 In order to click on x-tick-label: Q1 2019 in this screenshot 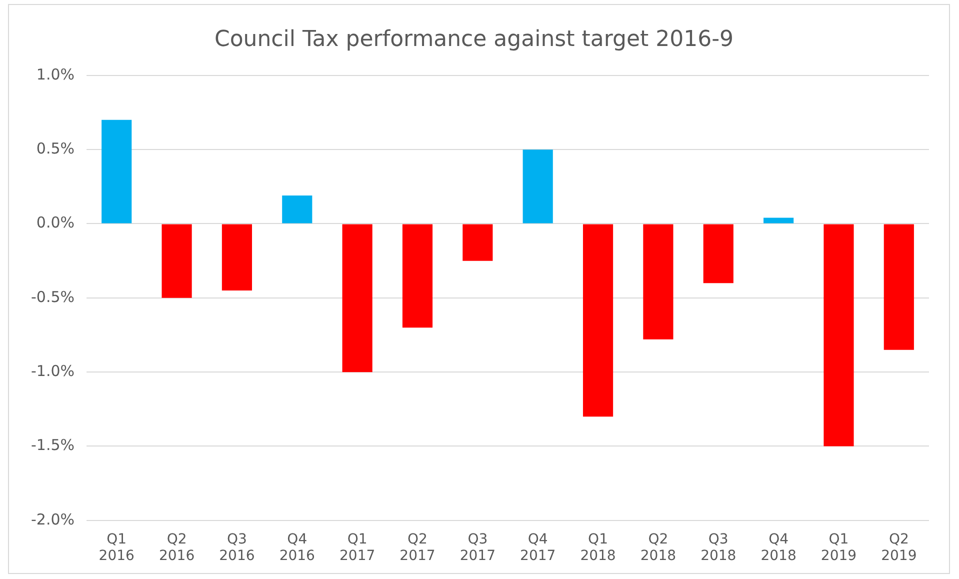, I will do `click(838, 547)`.